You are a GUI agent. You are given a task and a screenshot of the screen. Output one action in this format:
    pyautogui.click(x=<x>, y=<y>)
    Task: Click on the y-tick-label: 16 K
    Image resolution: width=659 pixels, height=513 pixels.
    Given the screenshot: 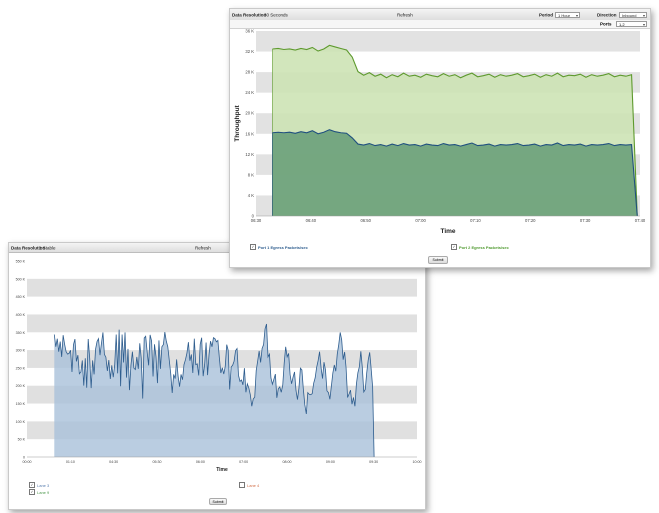 What is the action you would take?
    pyautogui.click(x=249, y=133)
    